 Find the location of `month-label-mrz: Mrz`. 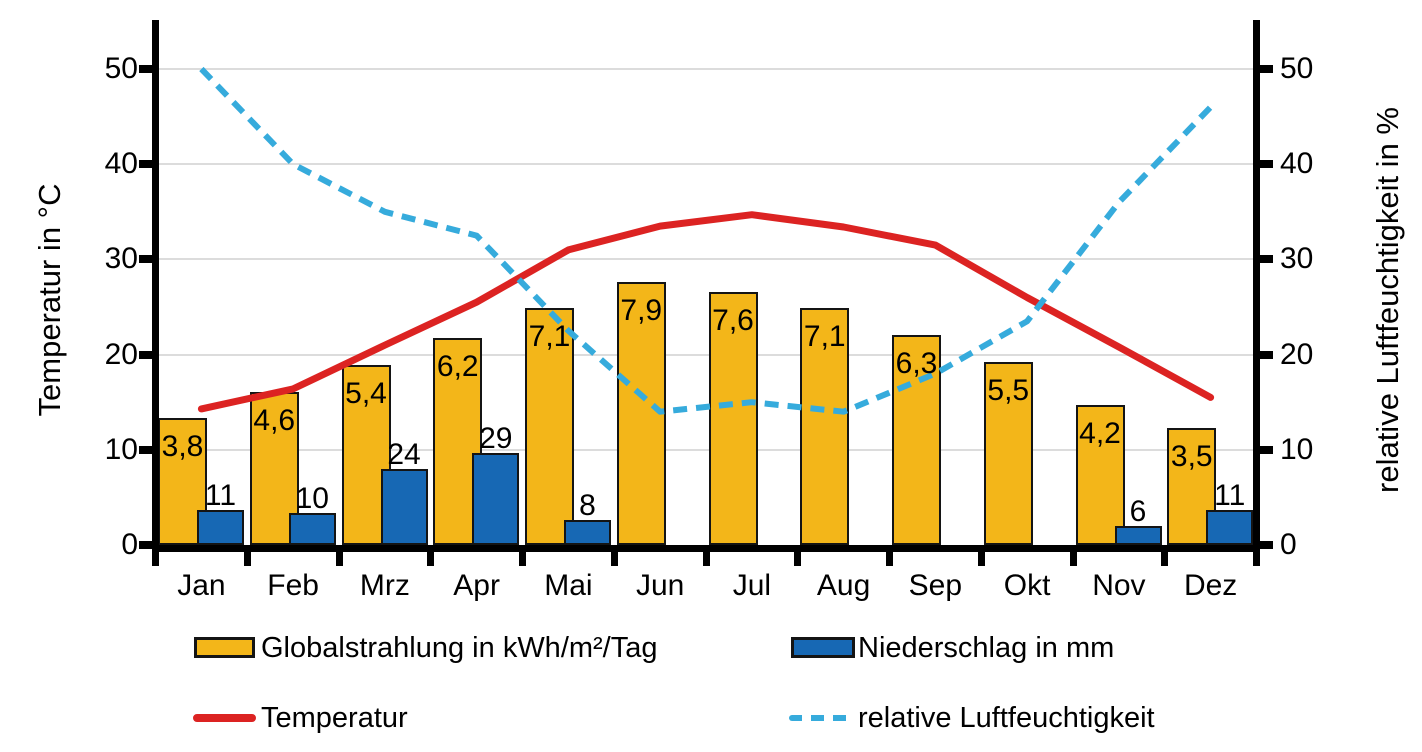

month-label-mrz: Mrz is located at coordinates (384, 585).